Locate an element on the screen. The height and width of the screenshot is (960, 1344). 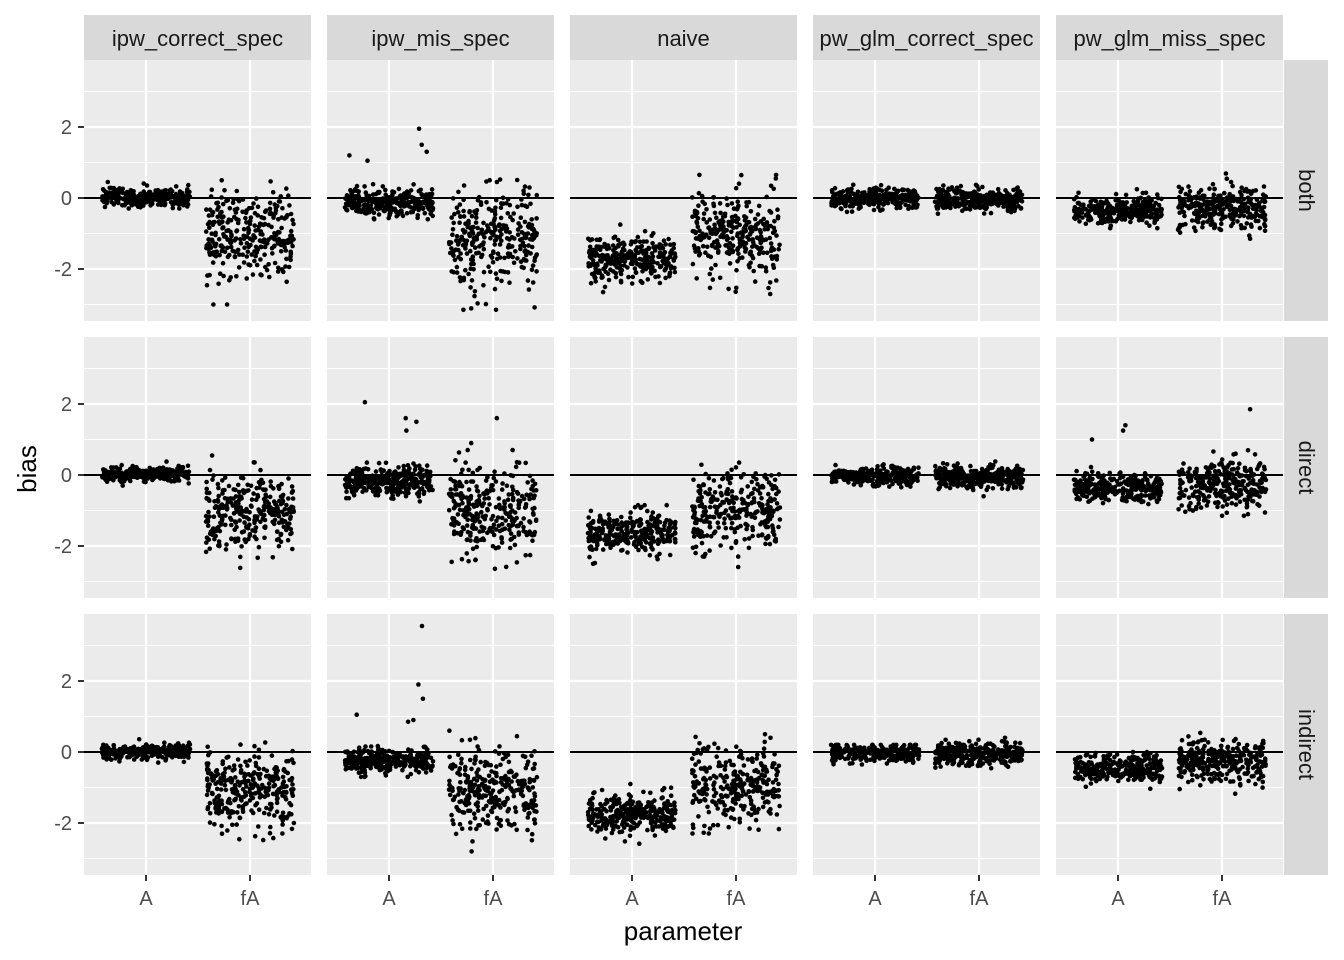
y-tick-label: 2 is located at coordinates (66, 405).